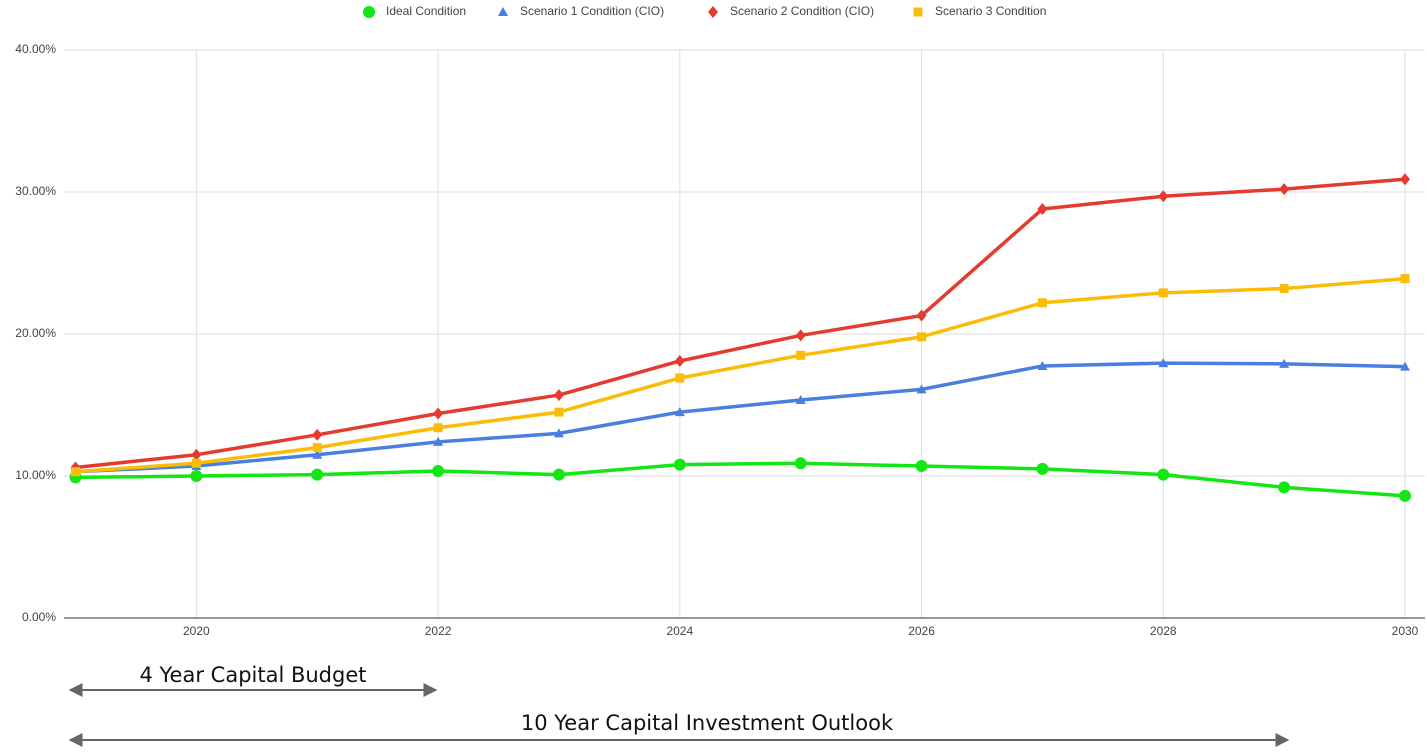  I want to click on legend-label: Scenario 3 Condition, so click(990, 11).